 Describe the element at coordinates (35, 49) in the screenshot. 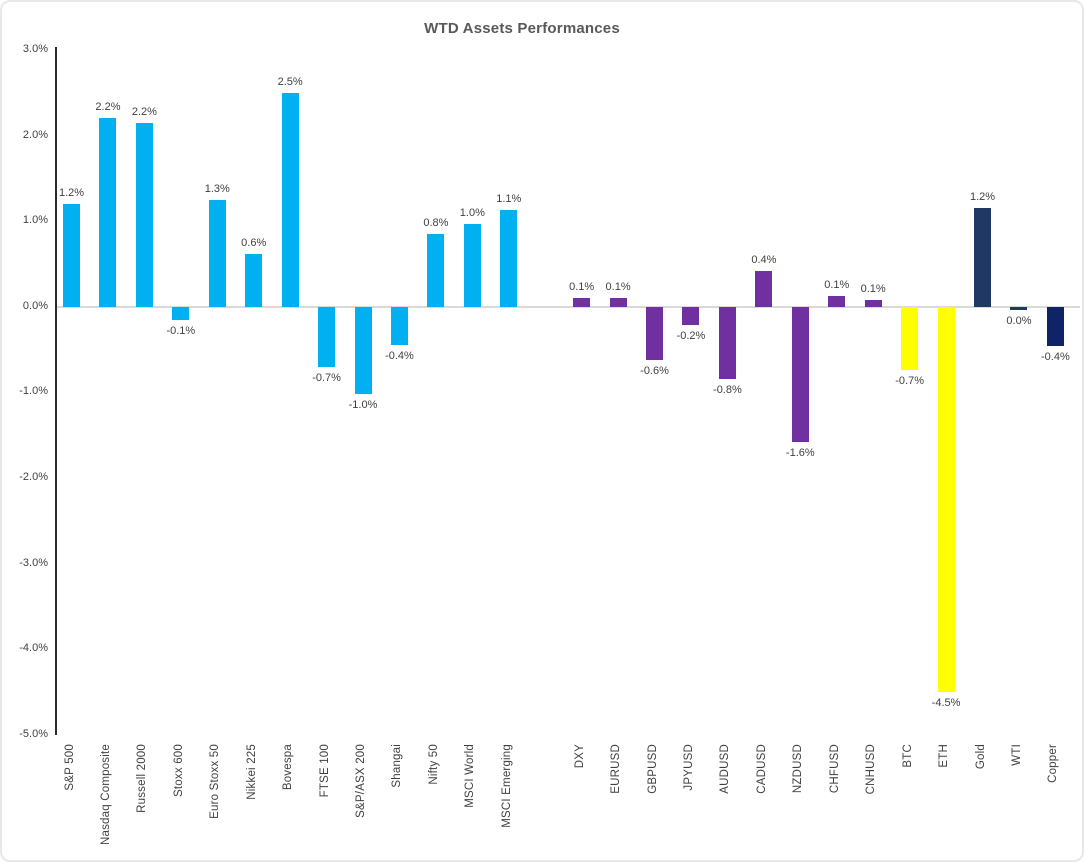

I see `y-tick-3-0: 3.0%` at that location.